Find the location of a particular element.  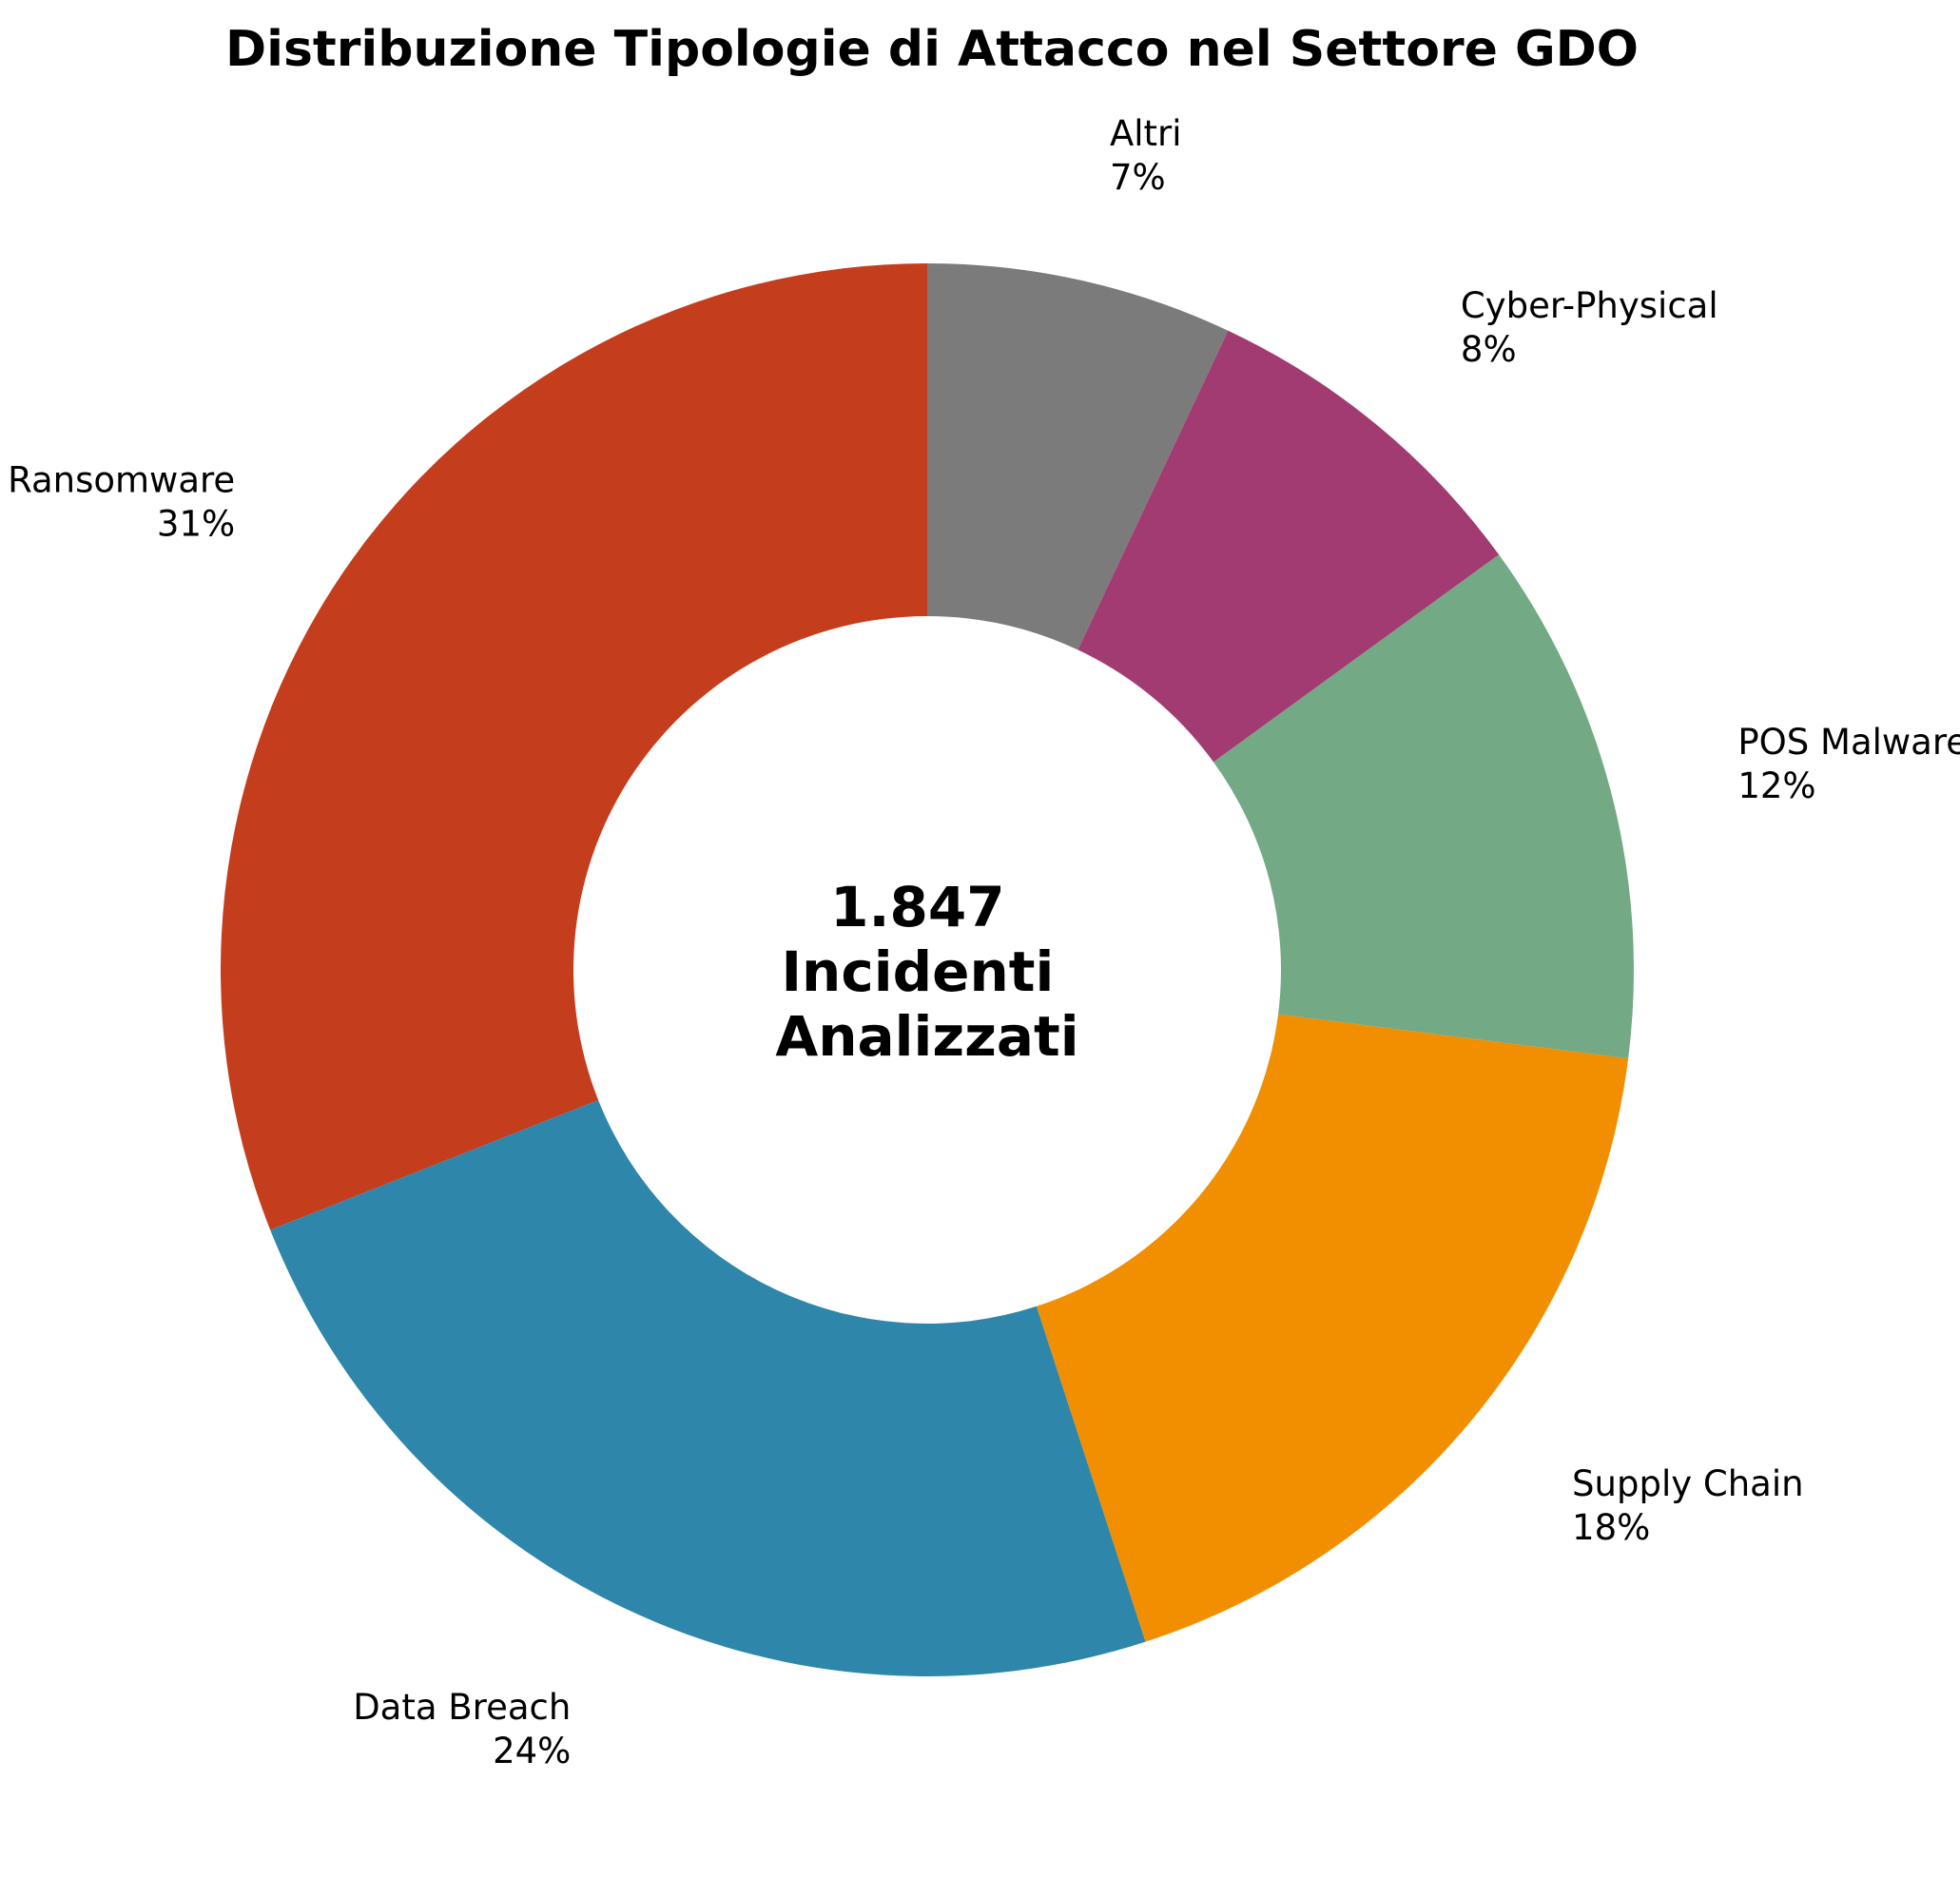

slice-label-percent: 24% is located at coordinates (532, 1751).